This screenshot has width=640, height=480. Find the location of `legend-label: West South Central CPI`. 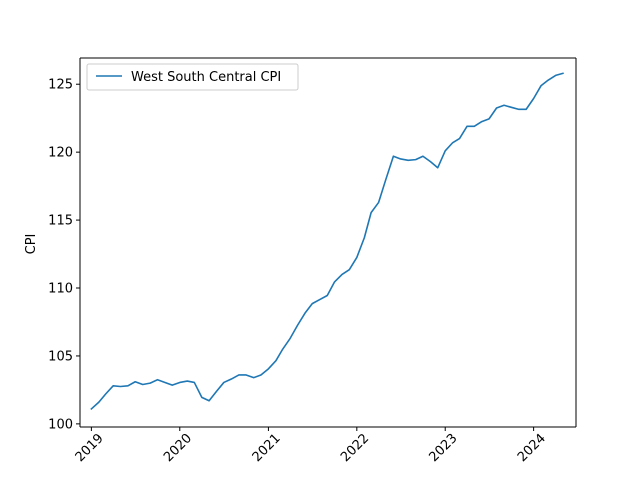

legend-label: West South Central CPI is located at coordinates (206, 77).